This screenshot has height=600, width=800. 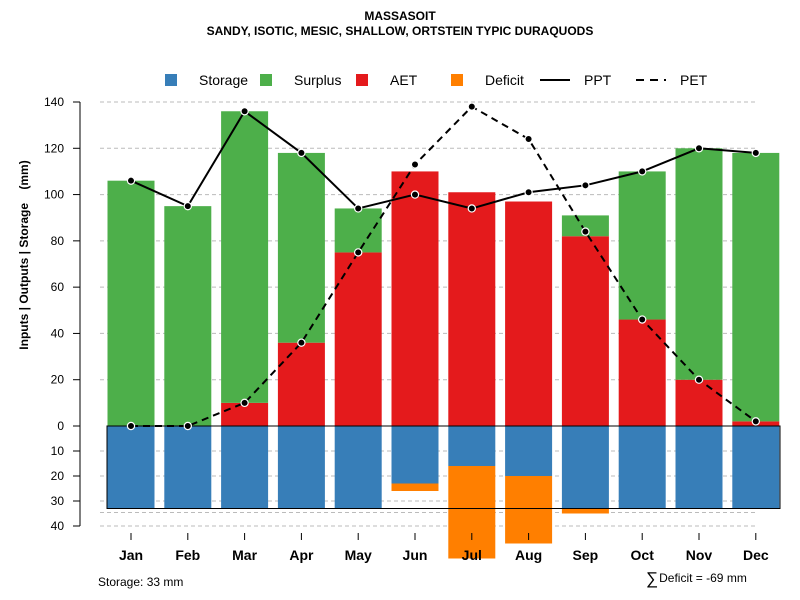 What do you see at coordinates (699, 555) in the screenshot?
I see `x-tick-label: Nov` at bounding box center [699, 555].